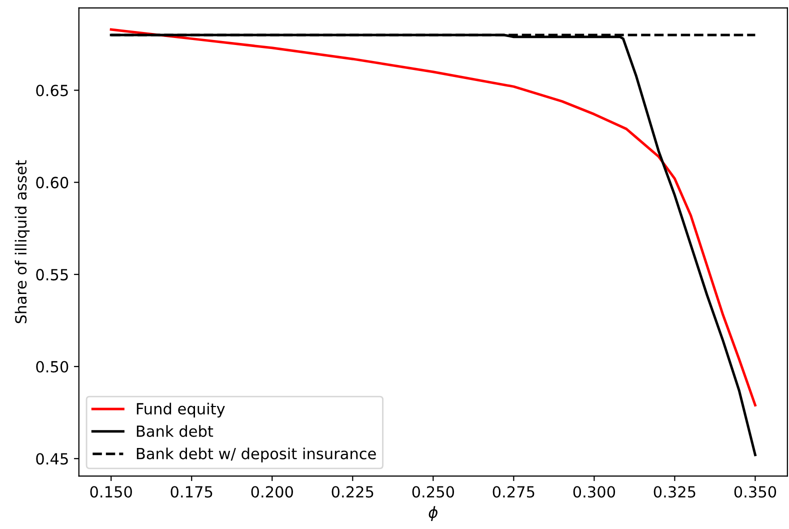 Image resolution: width=789 pixels, height=529 pixels. Describe the element at coordinates (755, 492) in the screenshot. I see `x-tick-label: 0.350` at that location.